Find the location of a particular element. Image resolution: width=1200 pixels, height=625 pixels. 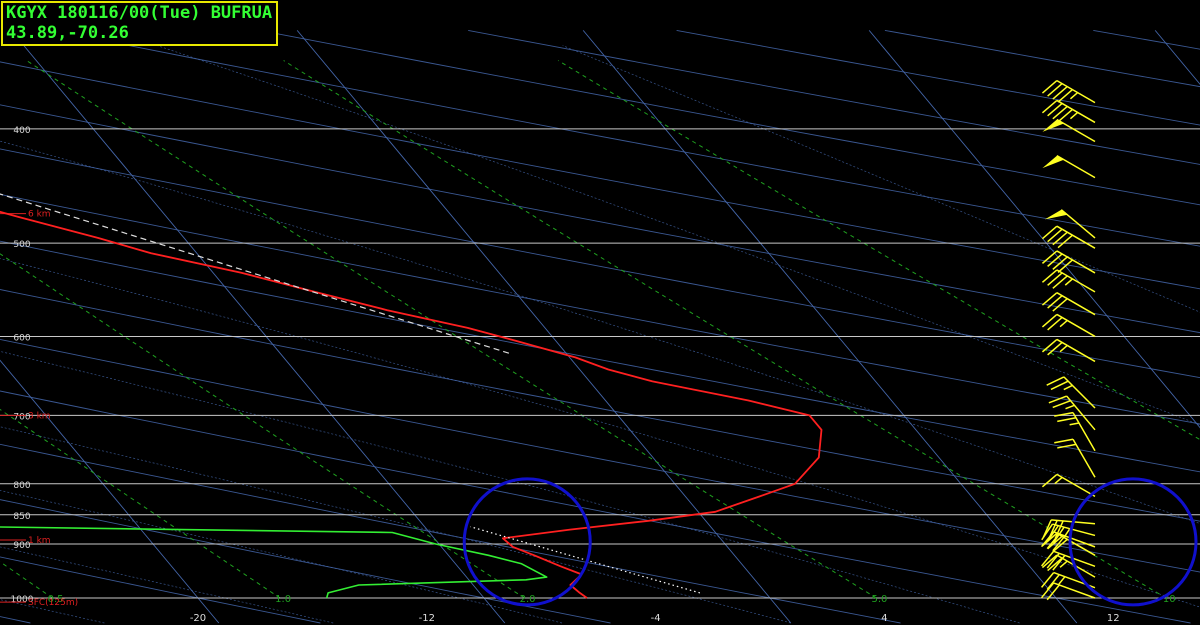

mixing-ratio-label: 10 is located at coordinates (1169, 599).